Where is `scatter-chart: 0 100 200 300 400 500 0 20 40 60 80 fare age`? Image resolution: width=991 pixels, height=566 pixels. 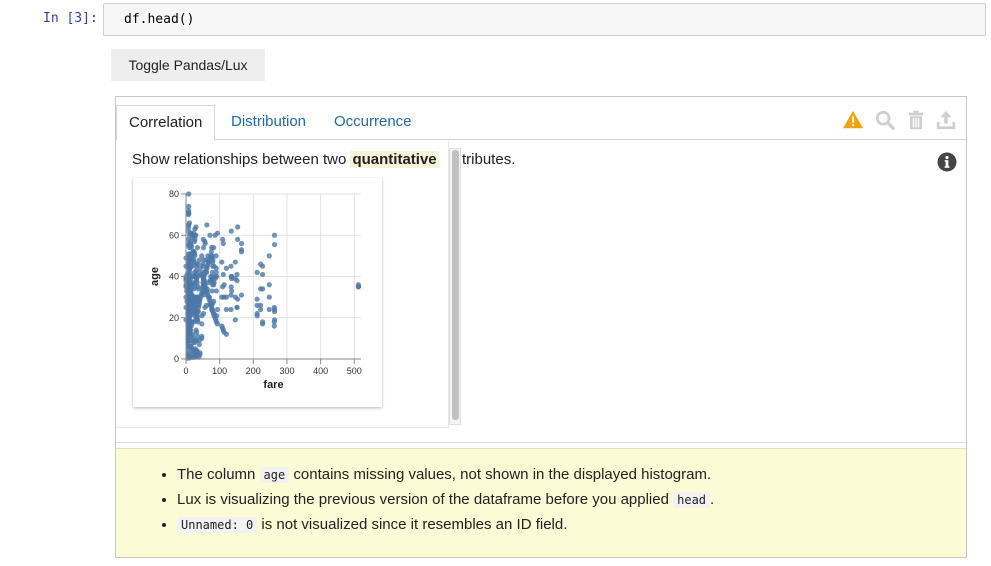
scatter-chart: 0 100 200 300 400 500 0 20 40 60 80 fare age is located at coordinates (257, 292).